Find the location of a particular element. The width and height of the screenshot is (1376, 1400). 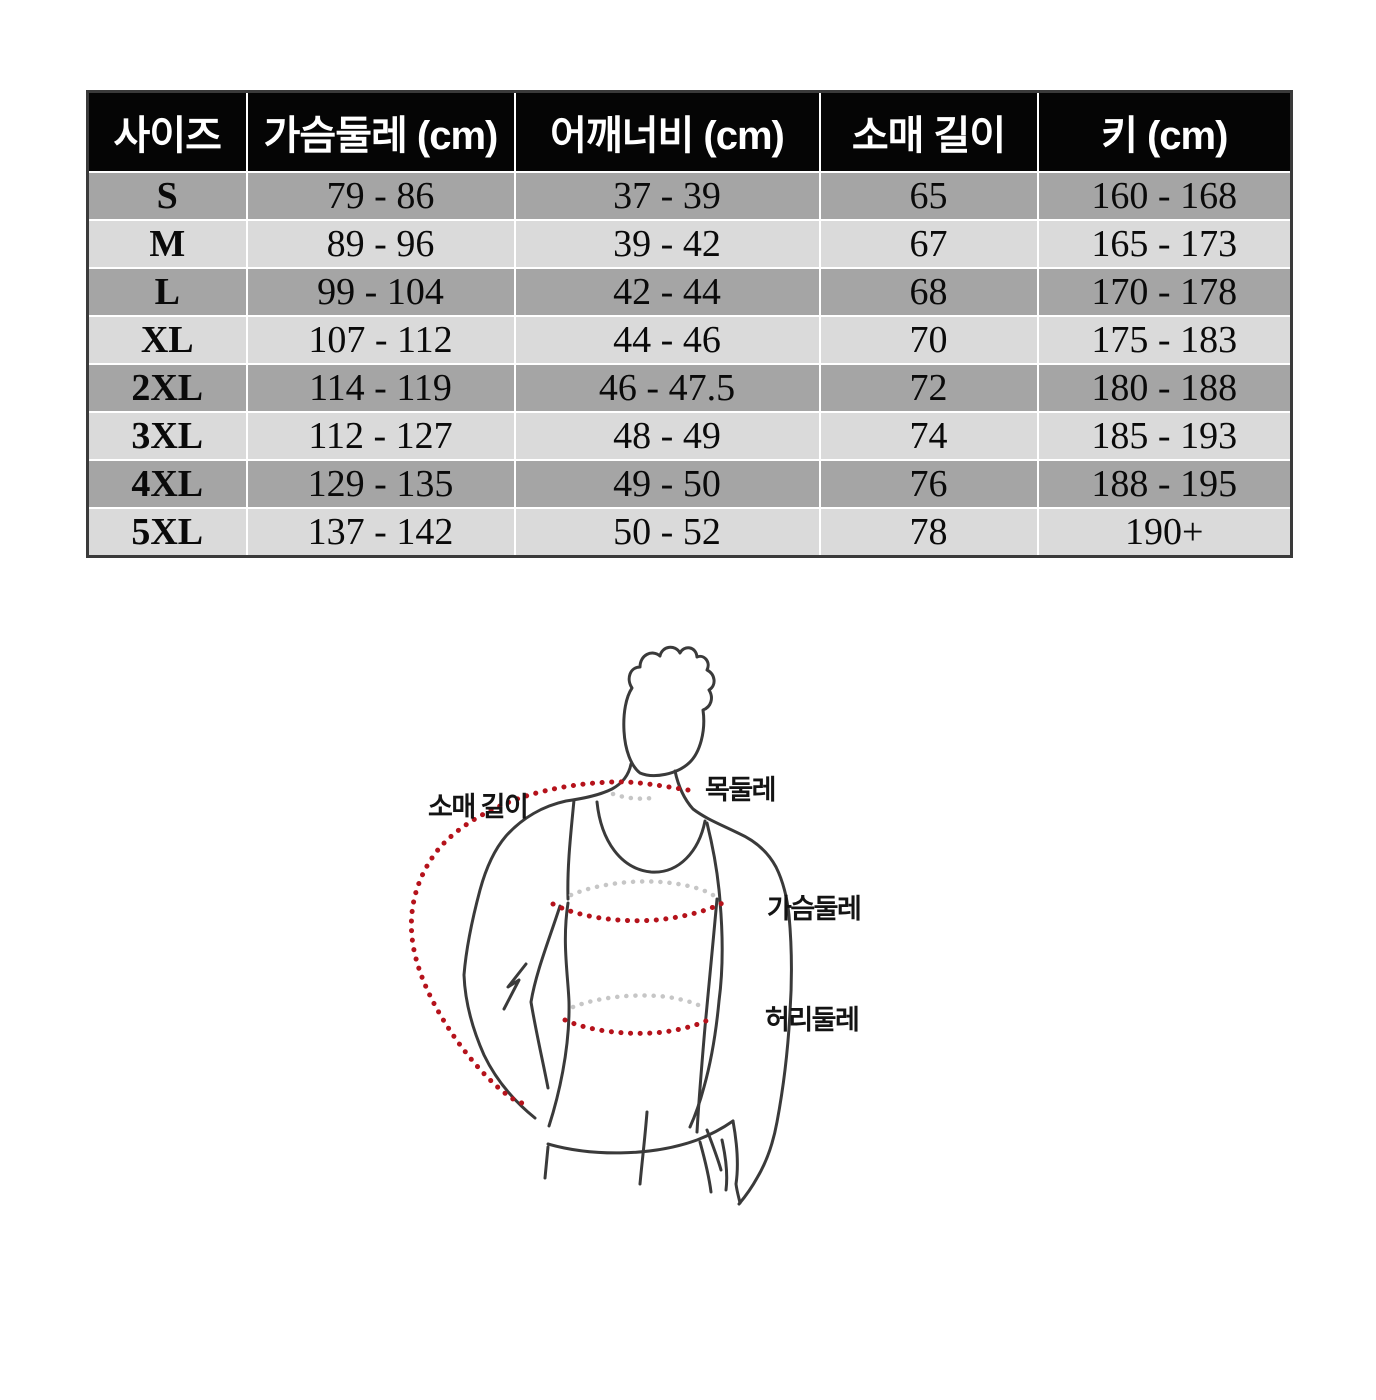

value-cell: 112 - 127 is located at coordinates (380, 436).